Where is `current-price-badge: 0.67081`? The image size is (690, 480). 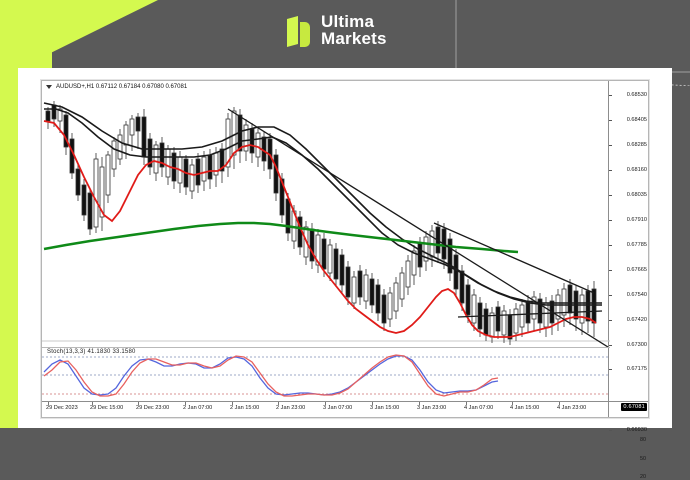
current-price-badge: 0.67081 is located at coordinates (634, 407).